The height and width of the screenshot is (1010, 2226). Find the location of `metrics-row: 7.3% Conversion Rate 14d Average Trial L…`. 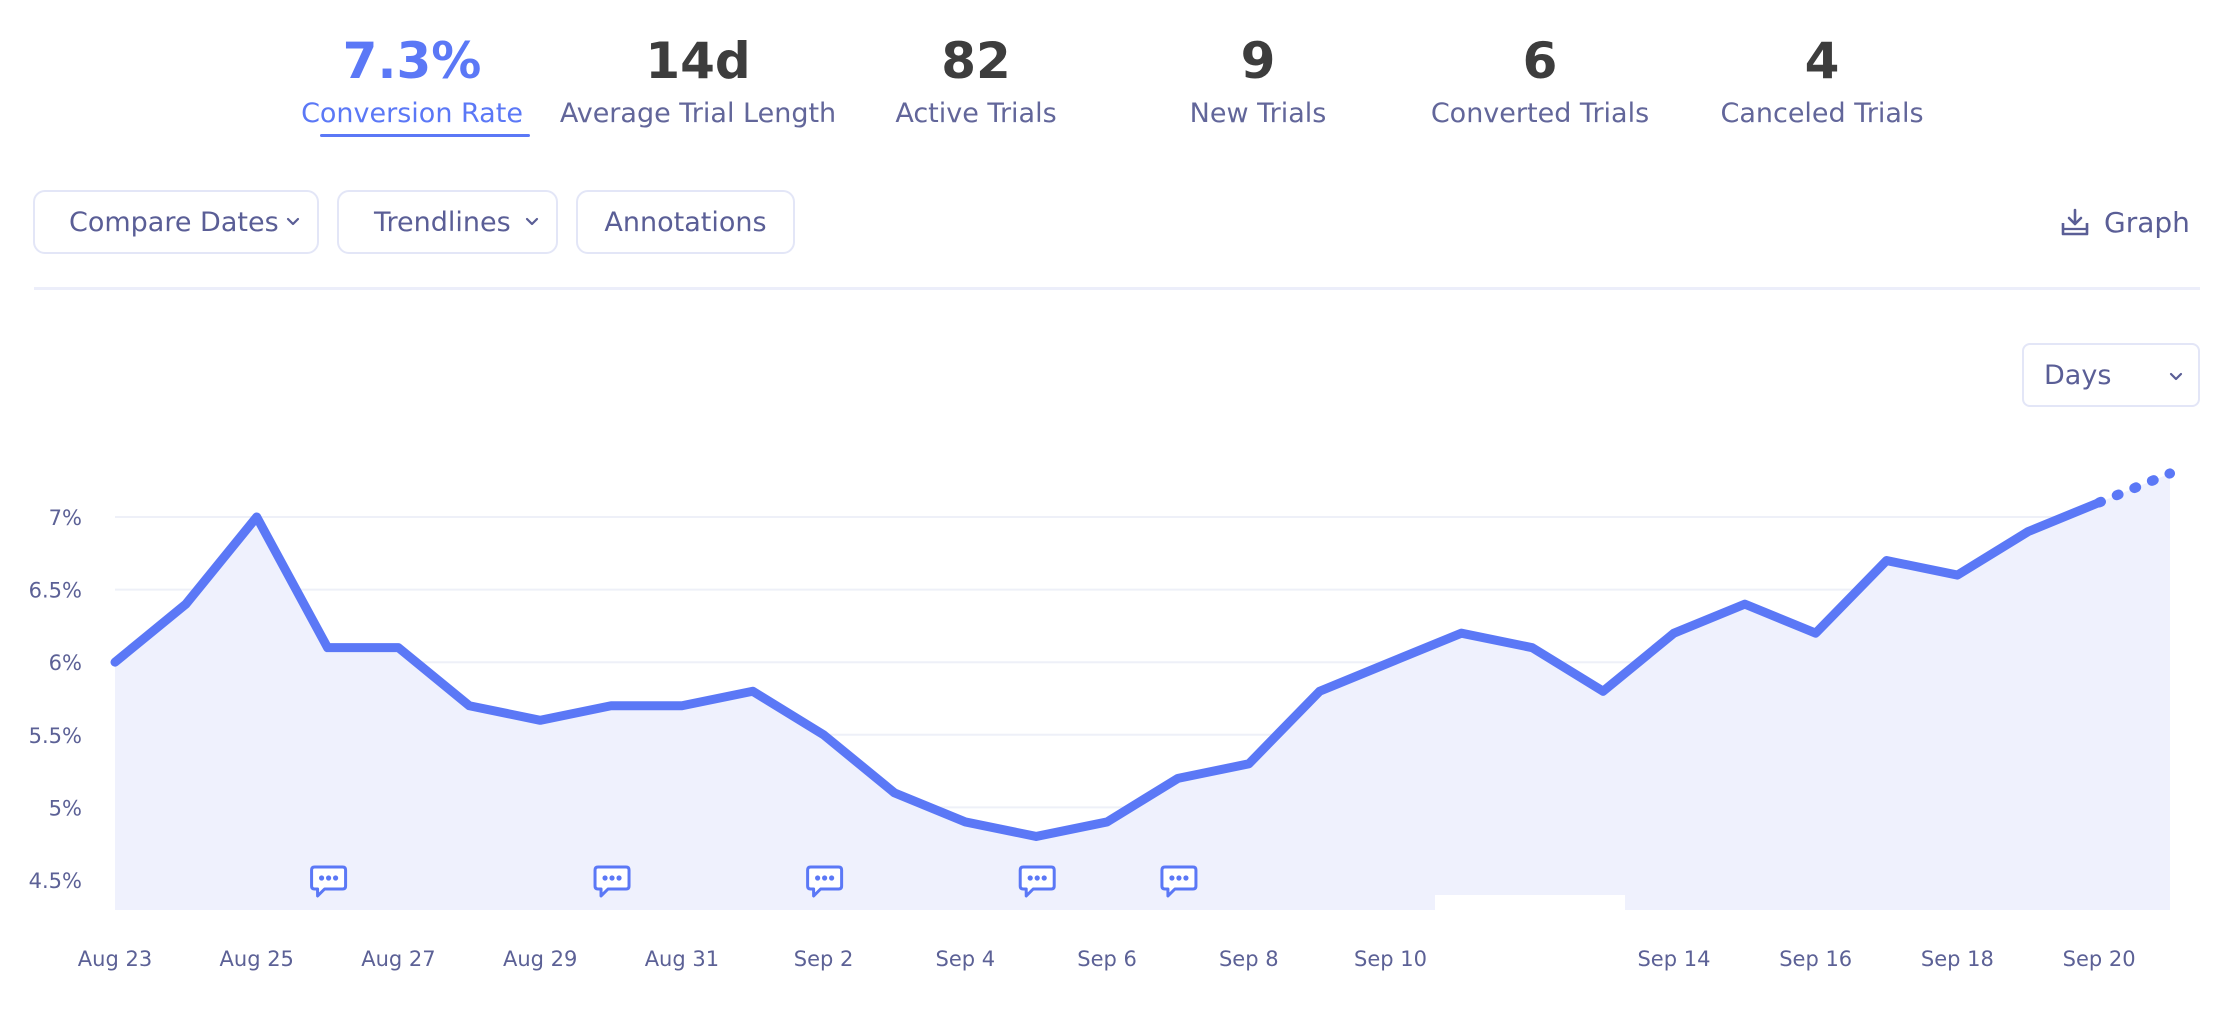

metrics-row: 7.3% Conversion Rate 14d Average Trial L… is located at coordinates (1113, 90).